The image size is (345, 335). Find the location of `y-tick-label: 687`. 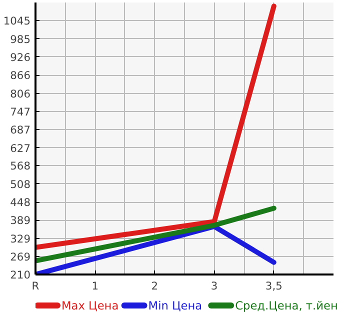

y-tick-label: 687 is located at coordinates (20, 130).